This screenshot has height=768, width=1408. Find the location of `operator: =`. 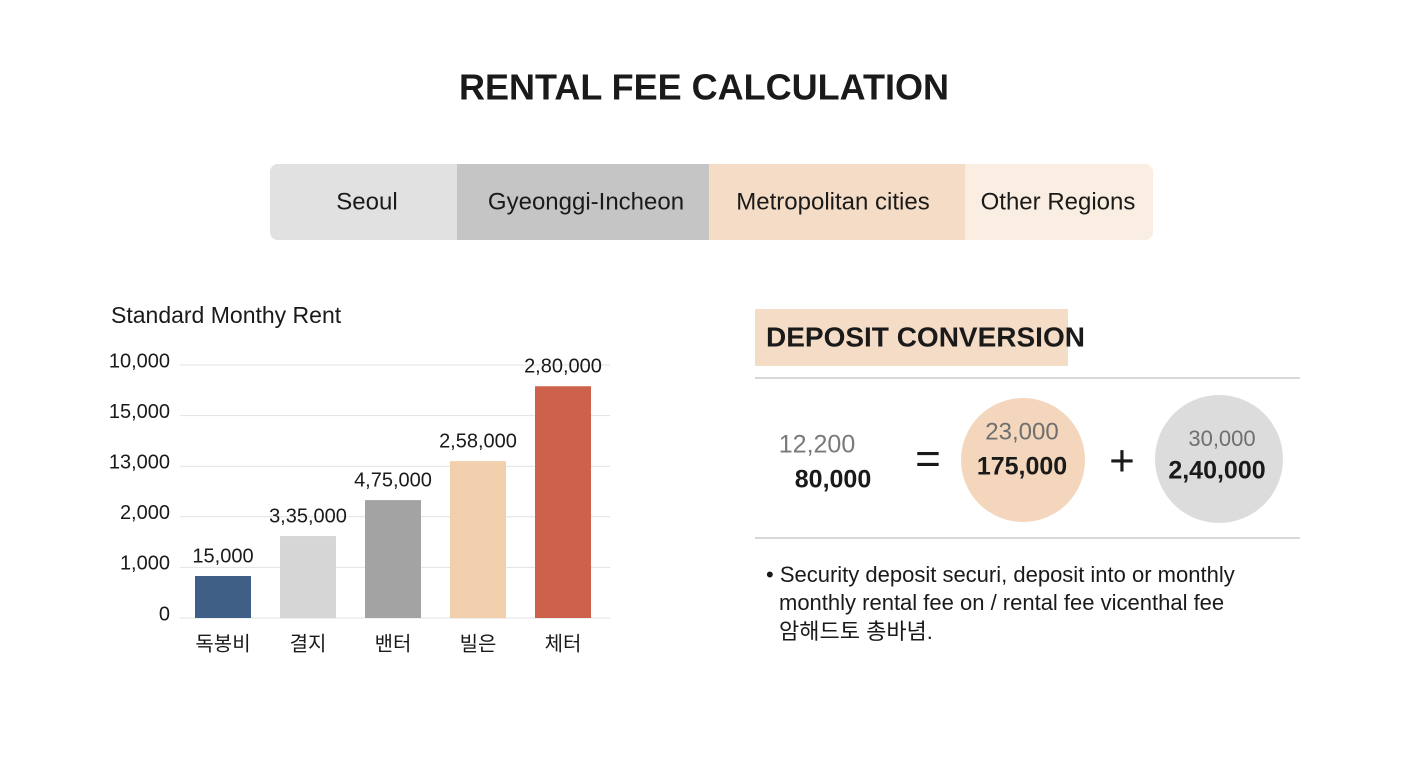

operator: = is located at coordinates (928, 459).